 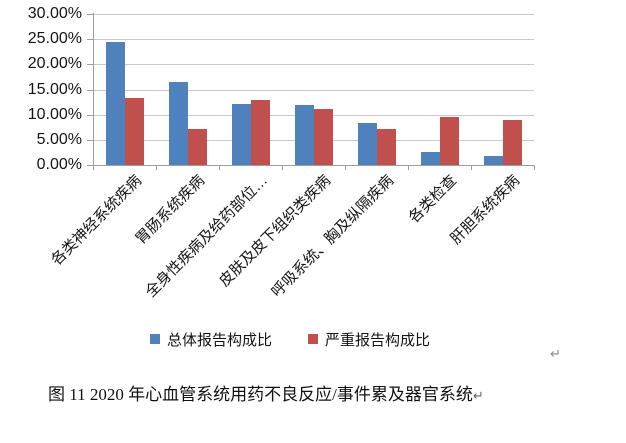 I want to click on legend-item: 总体报告构成比, so click(x=210, y=339).